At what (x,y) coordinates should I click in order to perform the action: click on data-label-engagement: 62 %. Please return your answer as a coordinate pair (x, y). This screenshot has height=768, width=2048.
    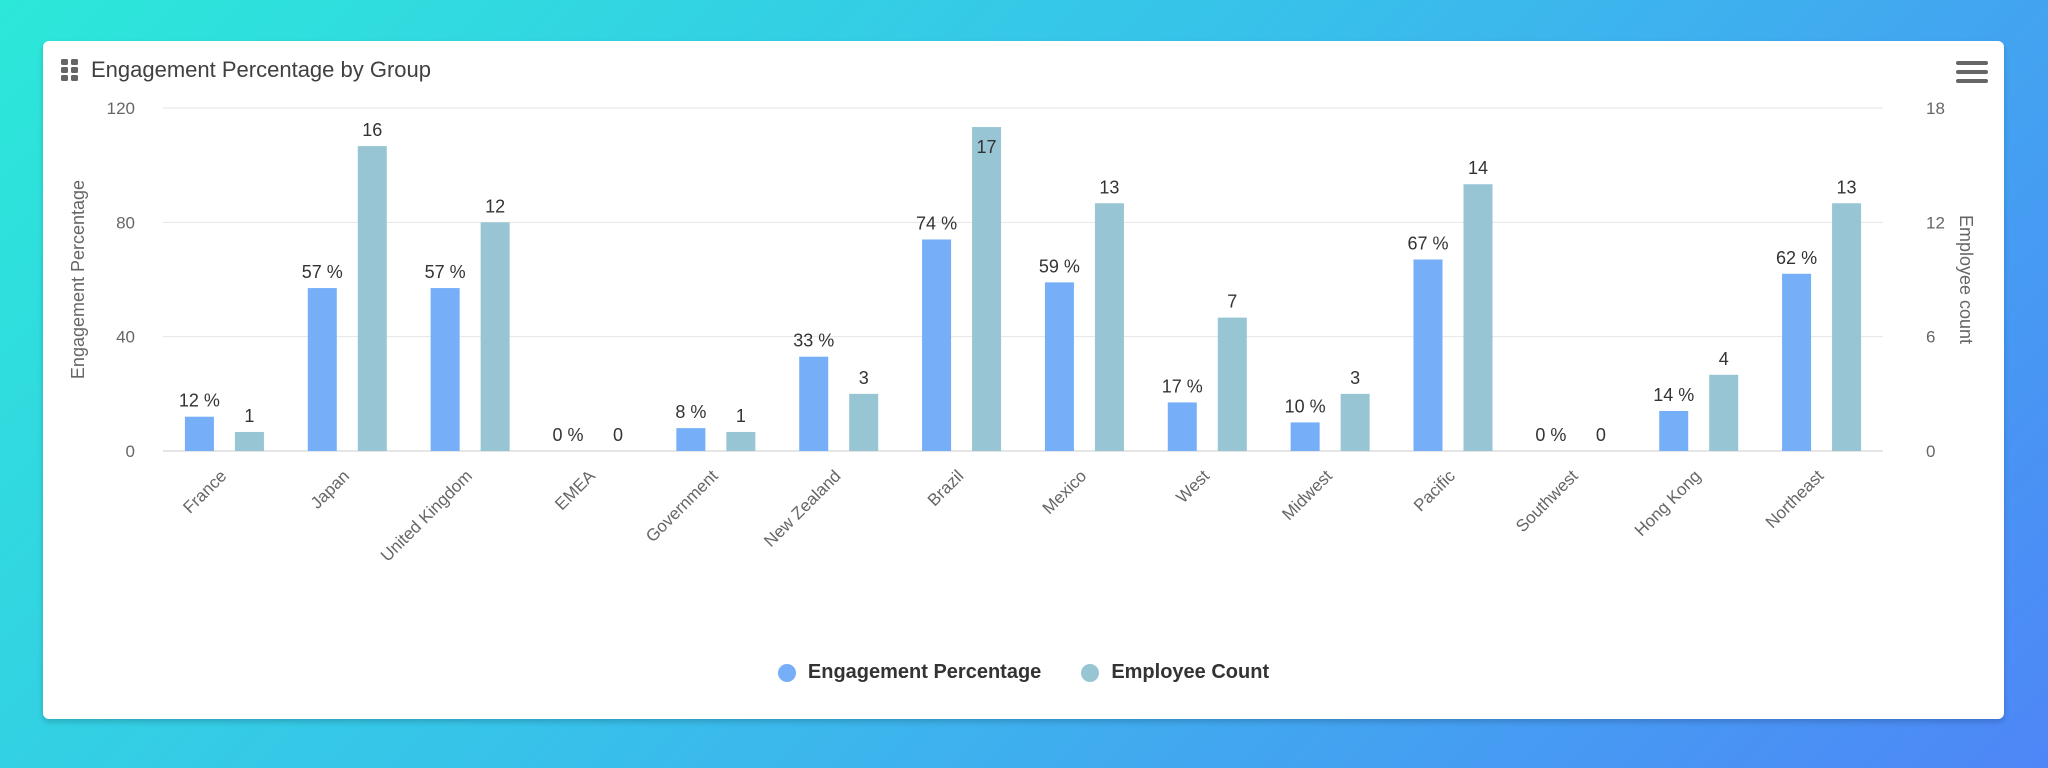
    Looking at the image, I should click on (1796, 258).